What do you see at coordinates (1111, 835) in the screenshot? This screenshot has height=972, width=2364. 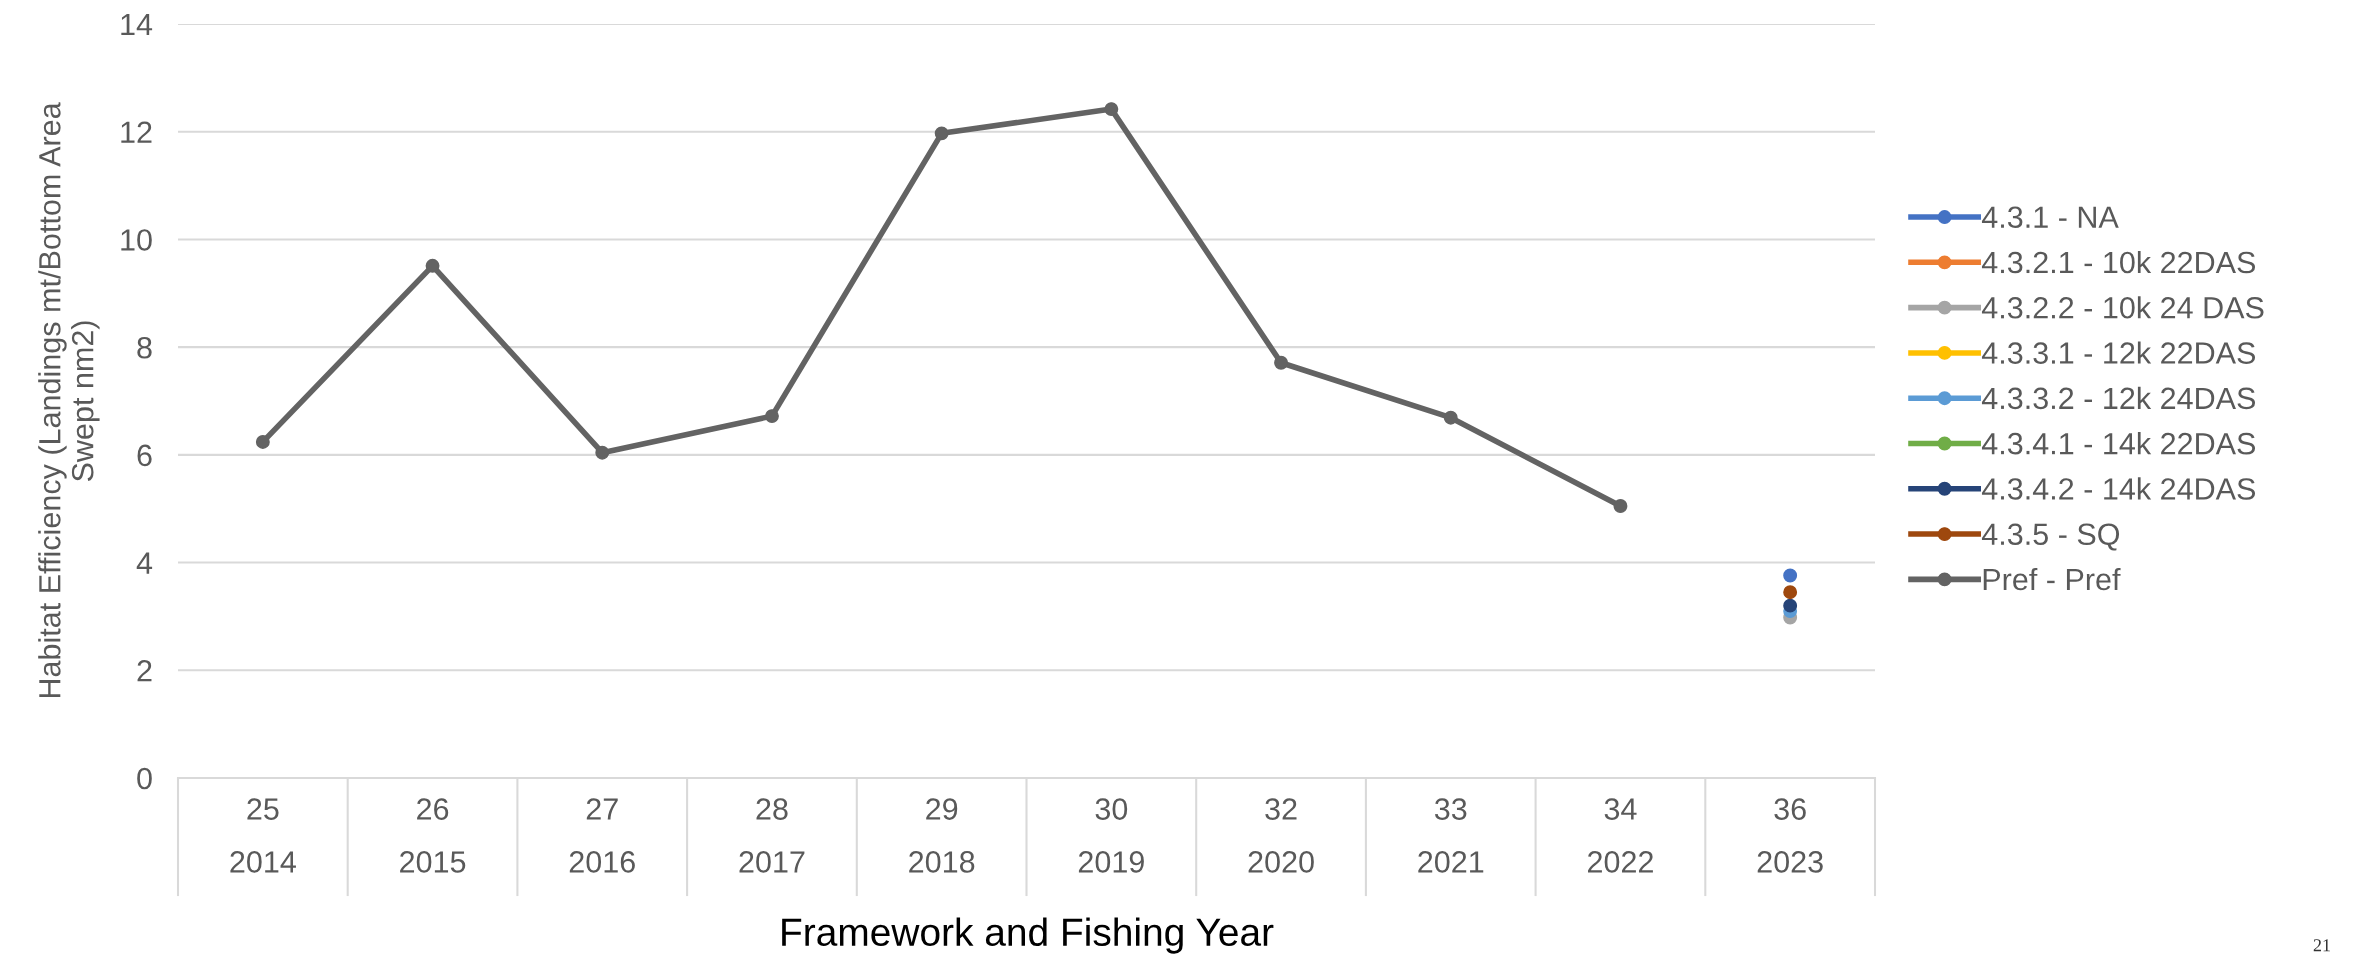 I see `x-tick-label: 30 2019` at bounding box center [1111, 835].